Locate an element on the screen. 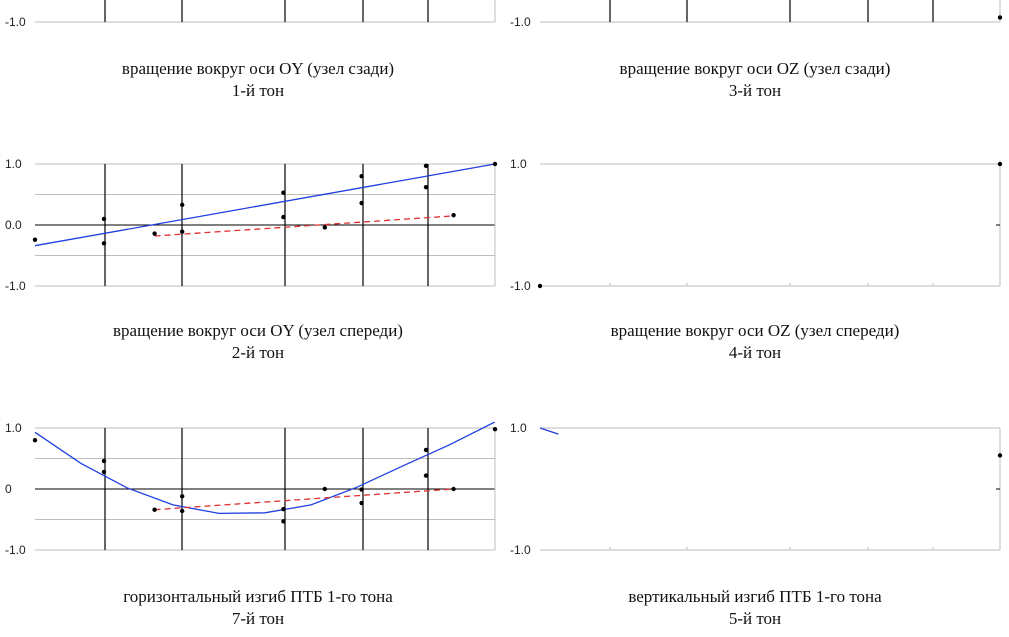  trend-line-oy-front is located at coordinates (304, 226).